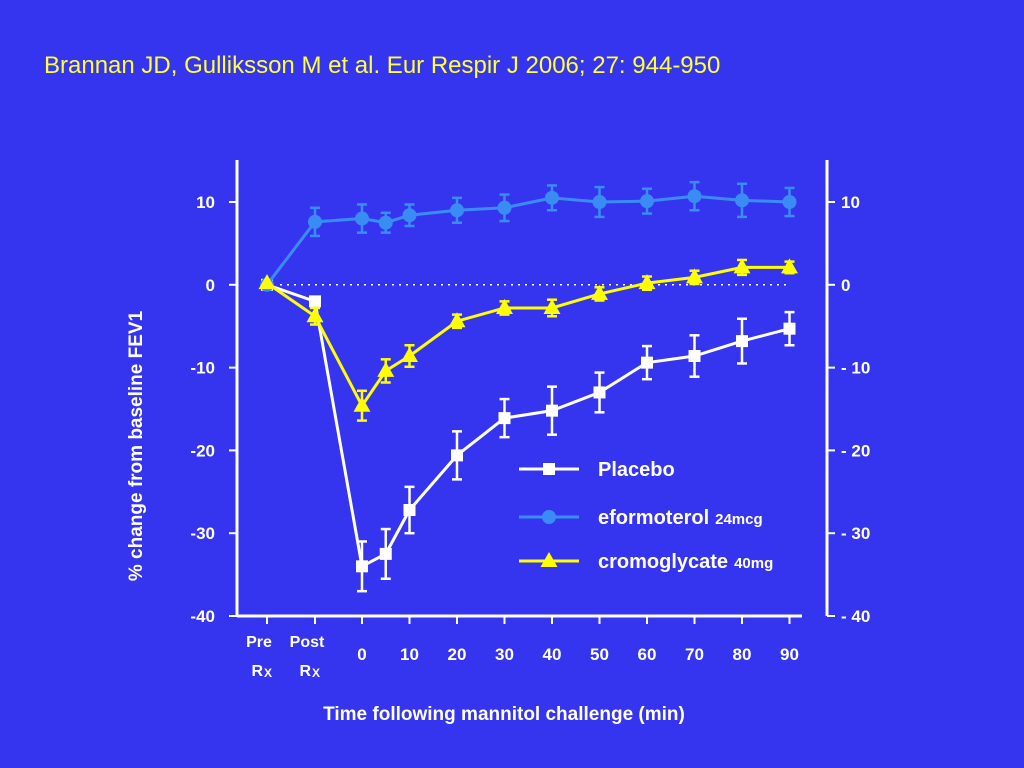  Describe the element at coordinates (202, 450) in the screenshot. I see `y-tick-label-left: -20` at that location.